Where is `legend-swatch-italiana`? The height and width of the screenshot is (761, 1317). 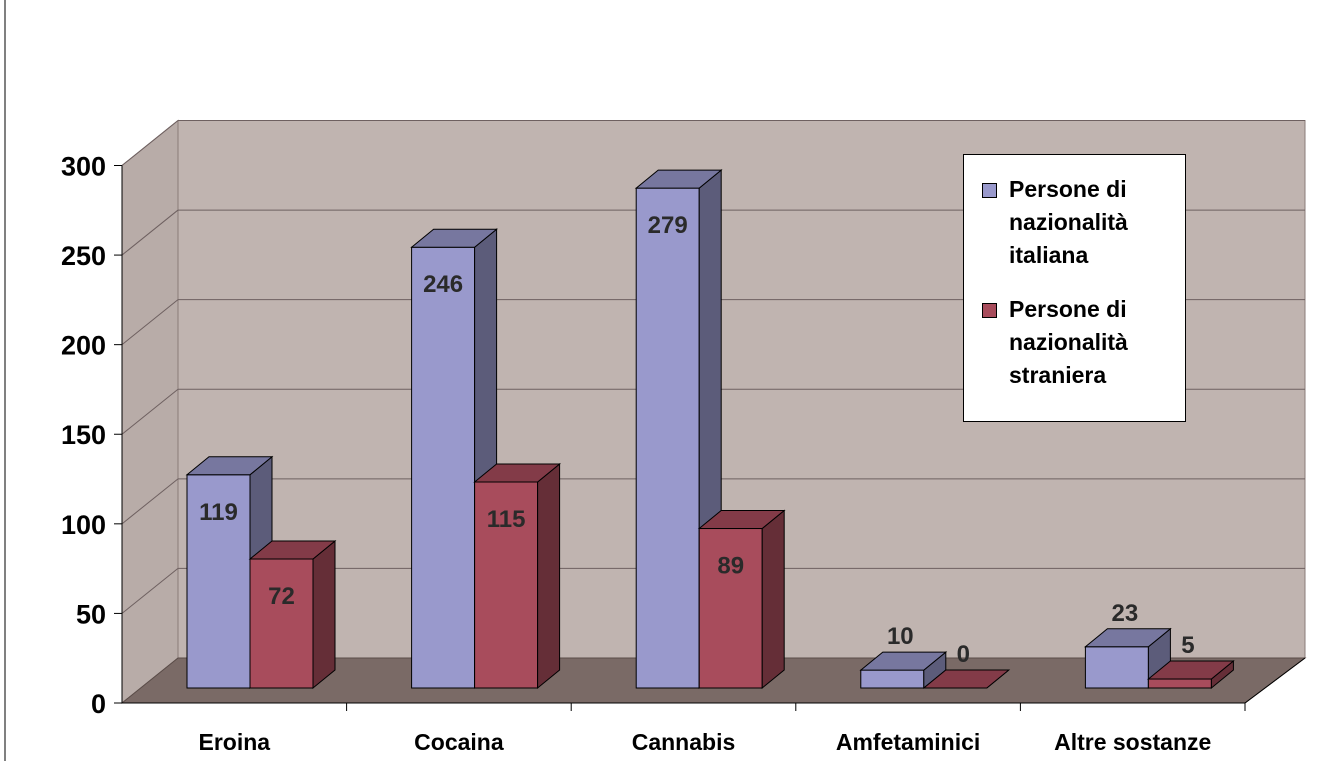
legend-swatch-italiana is located at coordinates (989, 190).